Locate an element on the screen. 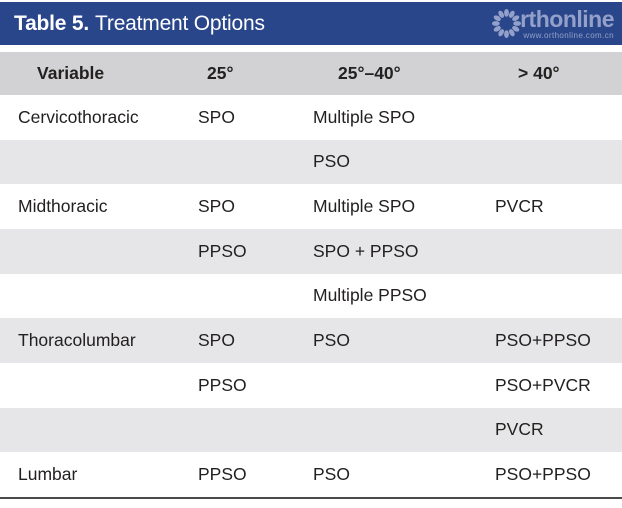 This screenshot has width=622, height=508. header-cell-gt-40: > 40° is located at coordinates (539, 73).